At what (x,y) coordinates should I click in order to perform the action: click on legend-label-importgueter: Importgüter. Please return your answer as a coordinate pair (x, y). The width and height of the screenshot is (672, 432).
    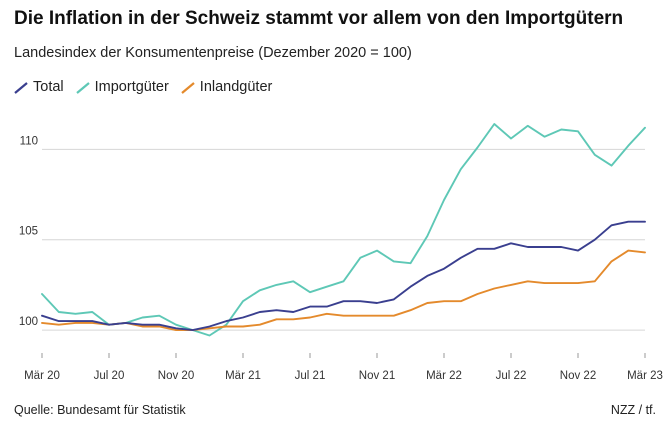
    Looking at the image, I should click on (131, 87).